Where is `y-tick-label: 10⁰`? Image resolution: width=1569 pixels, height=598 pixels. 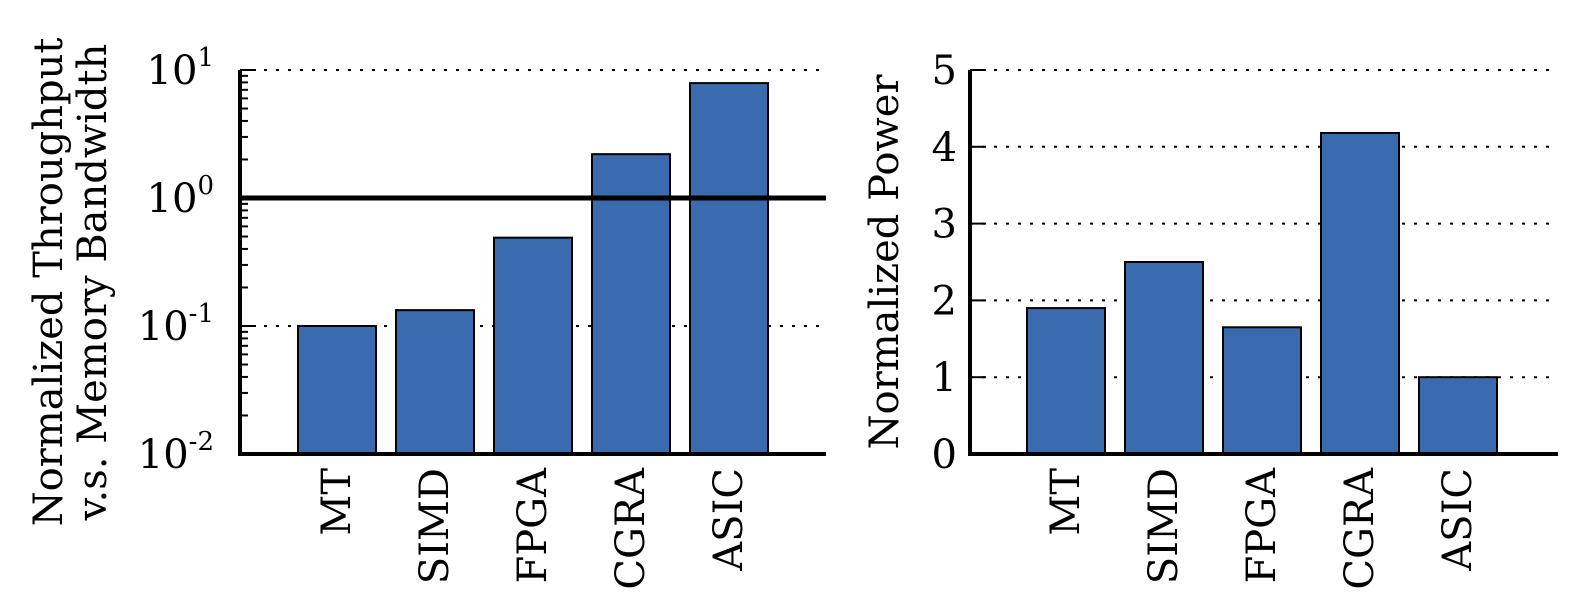 y-tick-label: 10⁰ is located at coordinates (180, 196).